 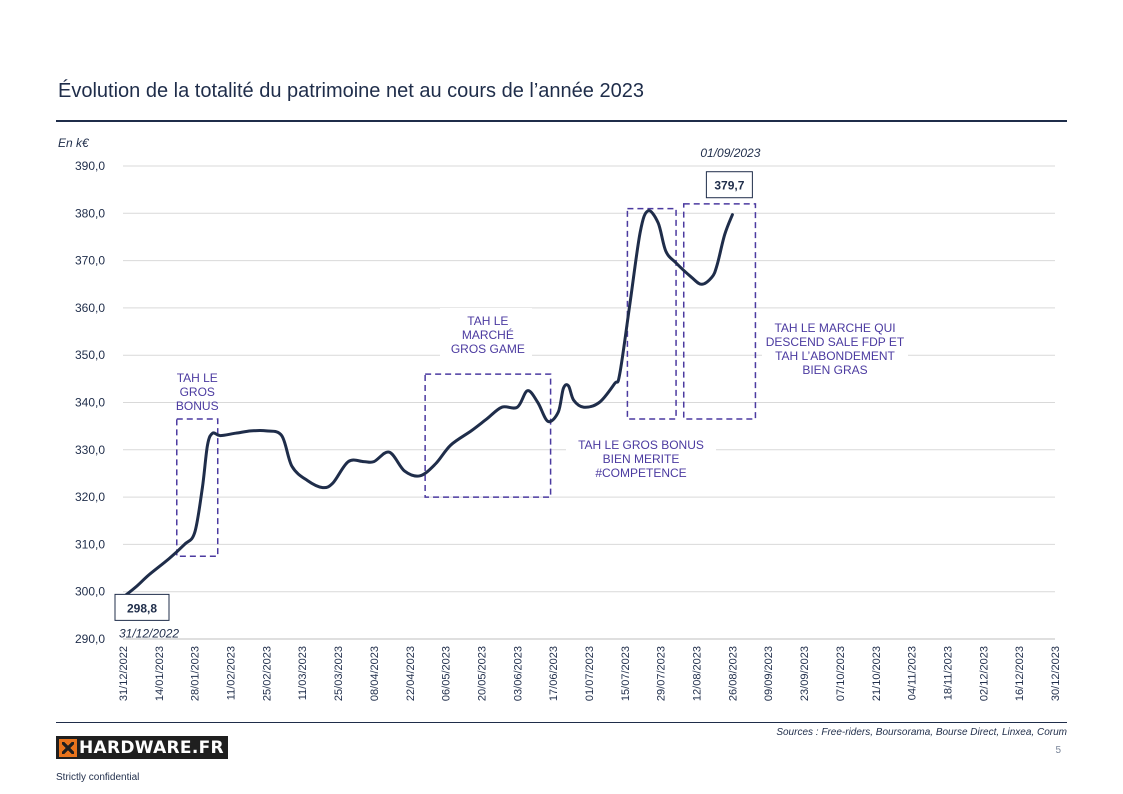 What do you see at coordinates (90, 261) in the screenshot?
I see `y-tick-label: 370,0` at bounding box center [90, 261].